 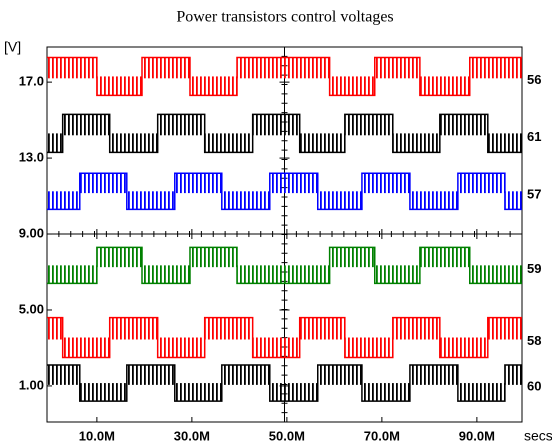 I want to click on x-tick-label: 50.0M, so click(x=287, y=435).